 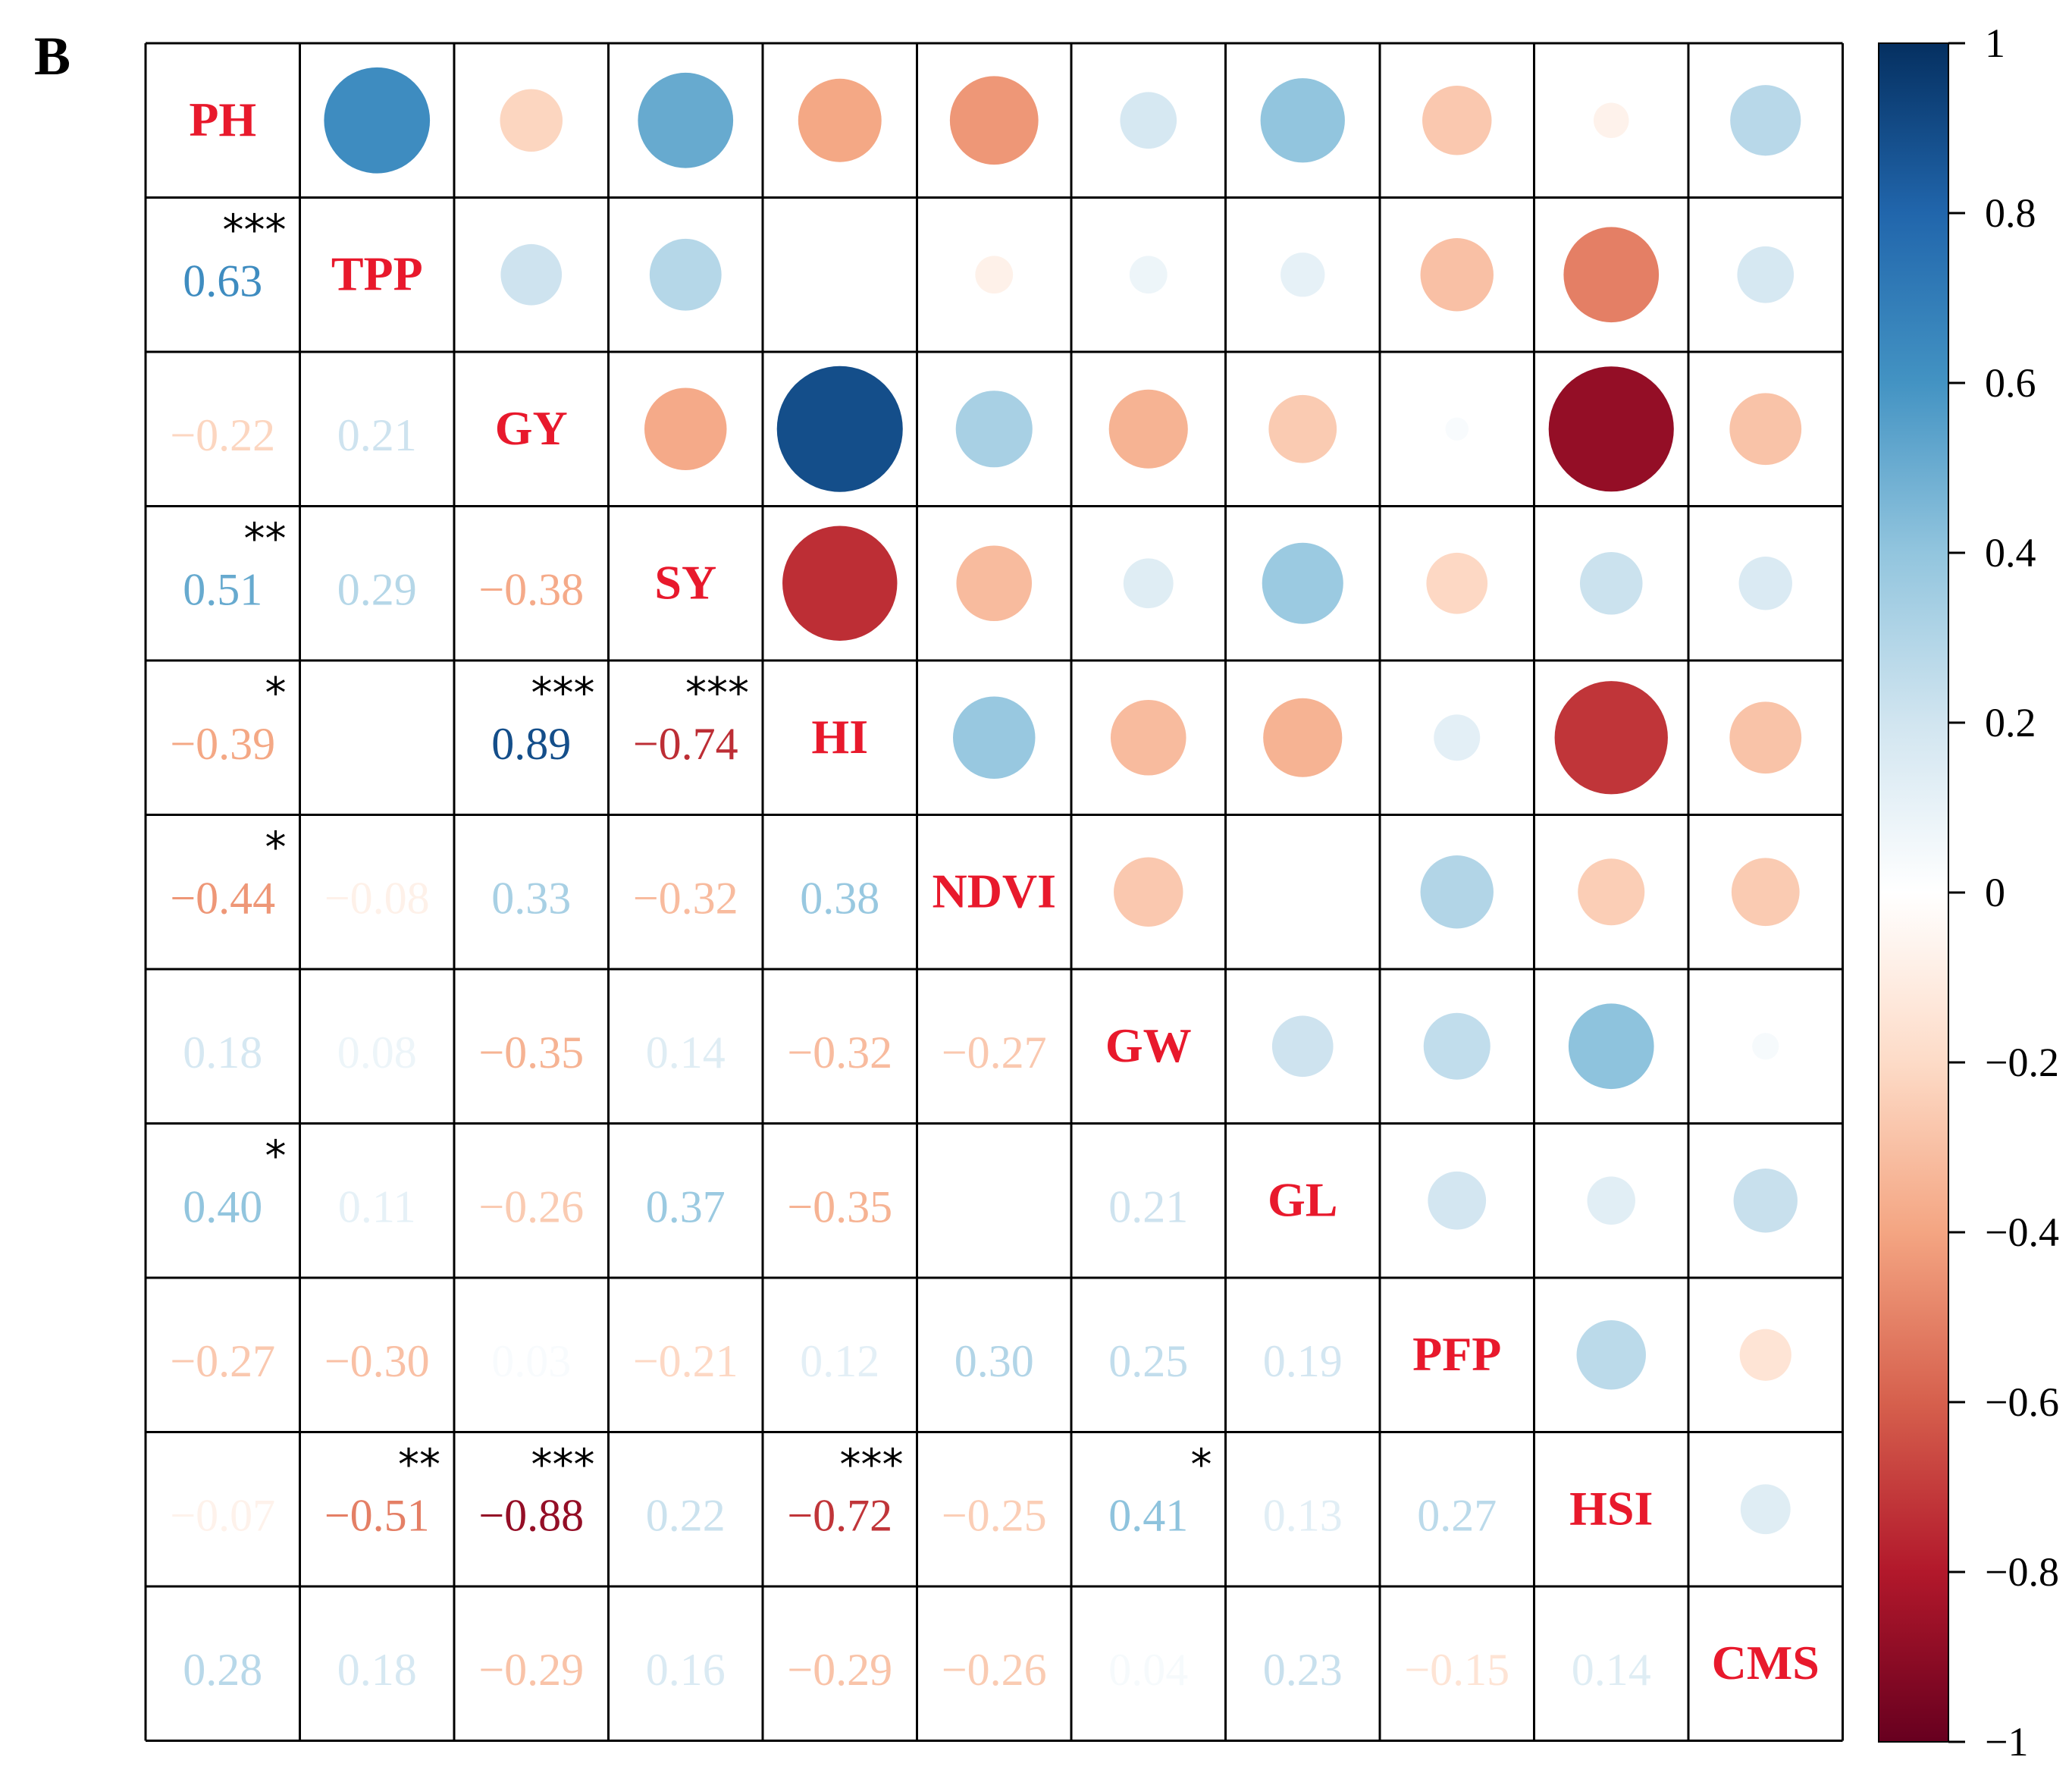 I want to click on corr-value-10-4: −0.29, so click(x=839, y=1670).